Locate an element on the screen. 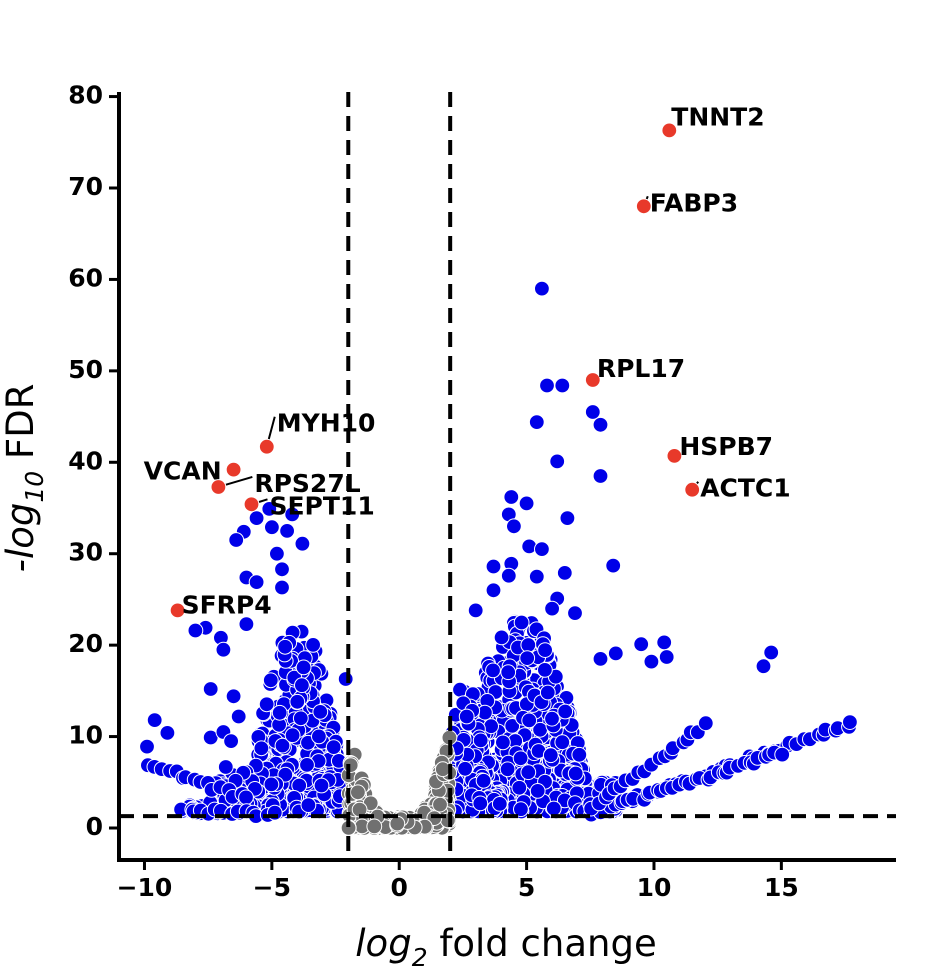 Image resolution: width=938 pixels, height=976 pixels. y-axis-title-sub: 10 is located at coordinates (34, 487).